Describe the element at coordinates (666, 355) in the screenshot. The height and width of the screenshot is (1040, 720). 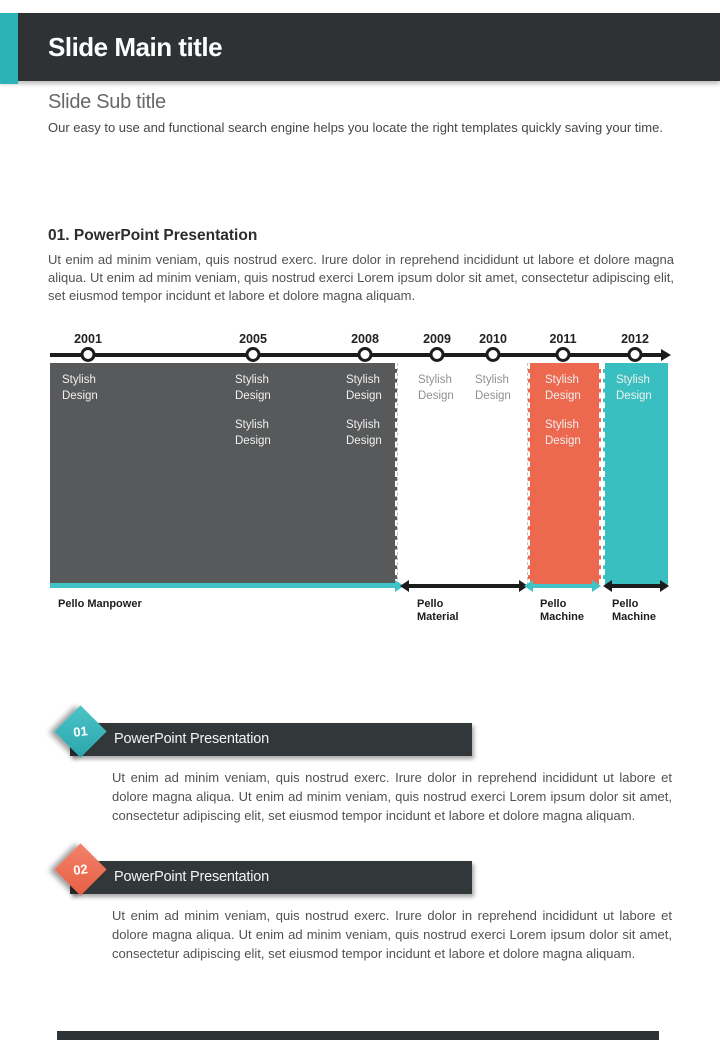
I see `axis-arrow-icon` at that location.